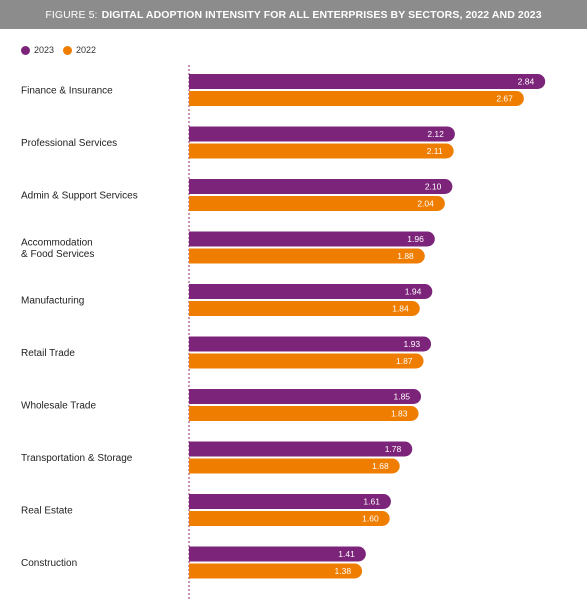  Describe the element at coordinates (57, 254) in the screenshot. I see `category-label: & Food Services` at that location.